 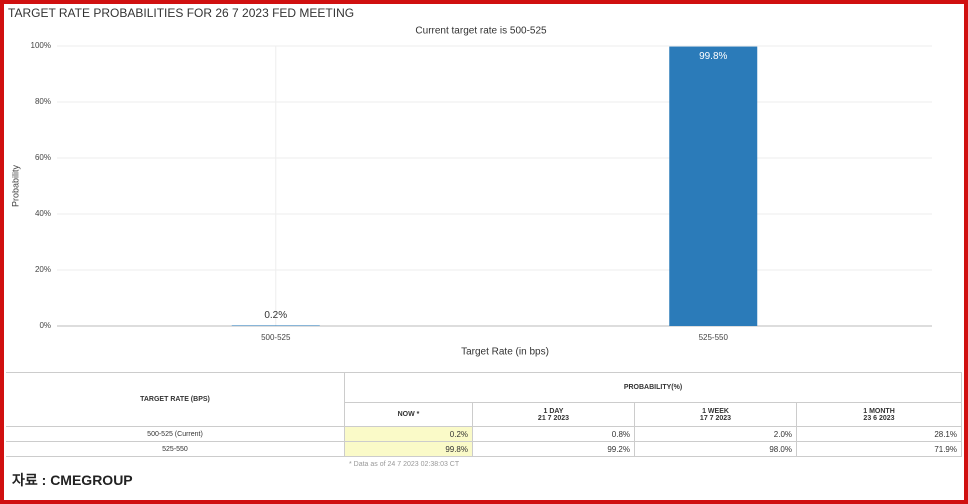 What do you see at coordinates (41, 45) in the screenshot?
I see `y-tick-label: 100%` at bounding box center [41, 45].